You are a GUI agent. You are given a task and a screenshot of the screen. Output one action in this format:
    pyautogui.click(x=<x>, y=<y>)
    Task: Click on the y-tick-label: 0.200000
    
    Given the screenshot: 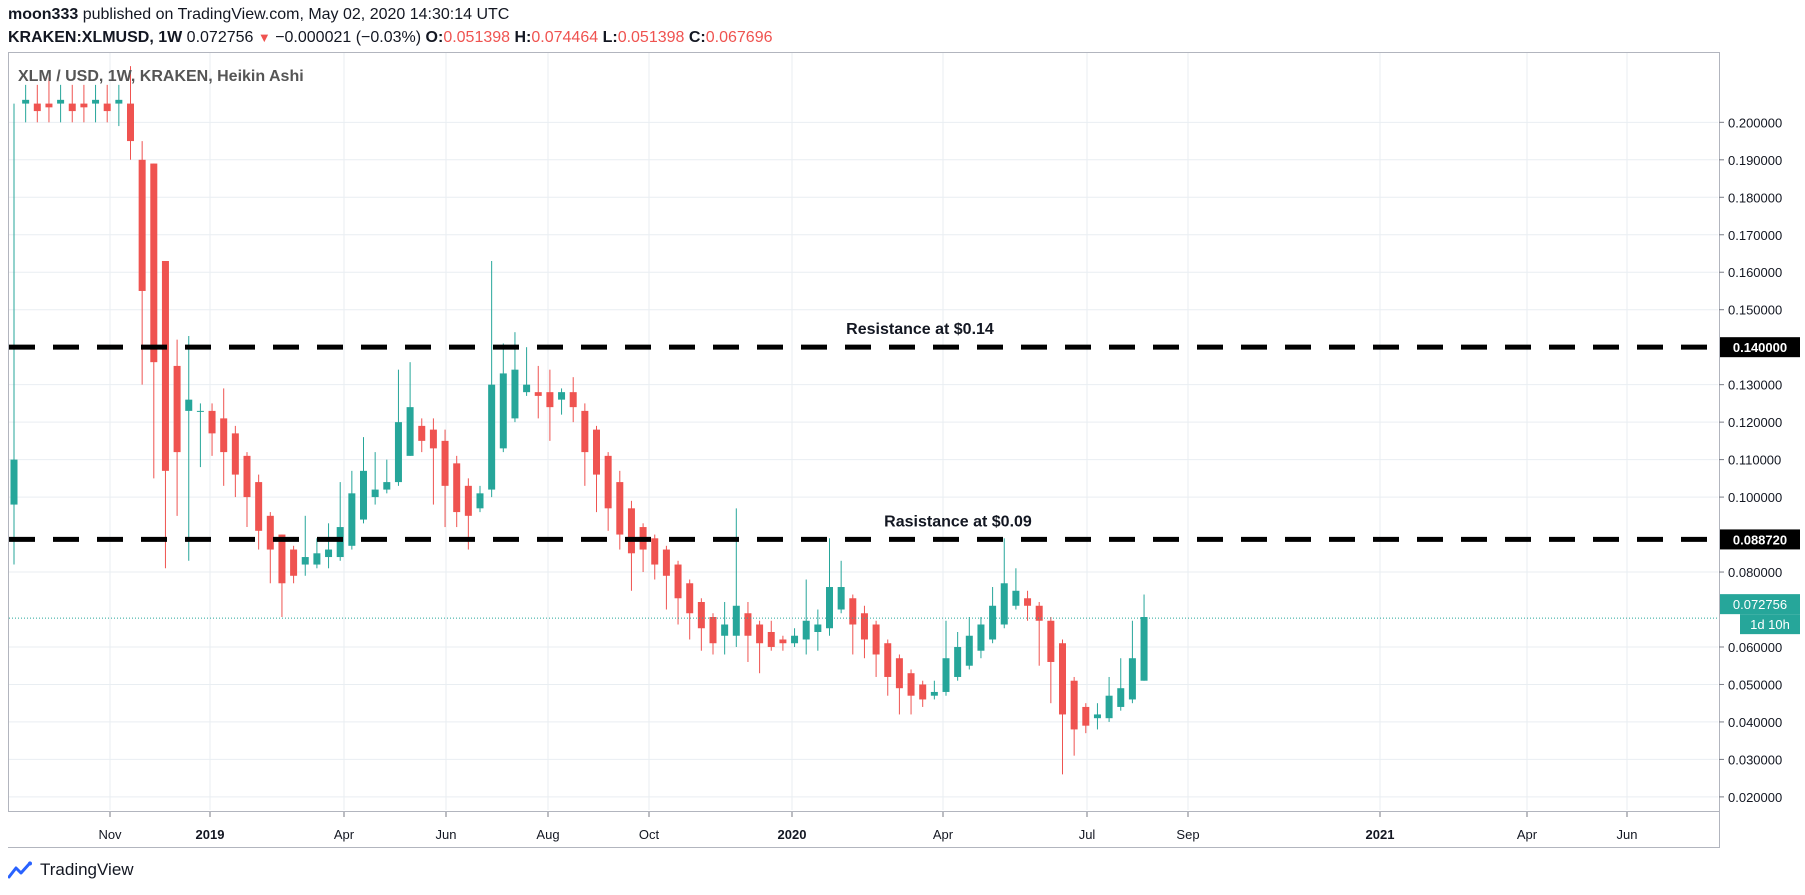 What is the action you would take?
    pyautogui.click(x=1755, y=122)
    